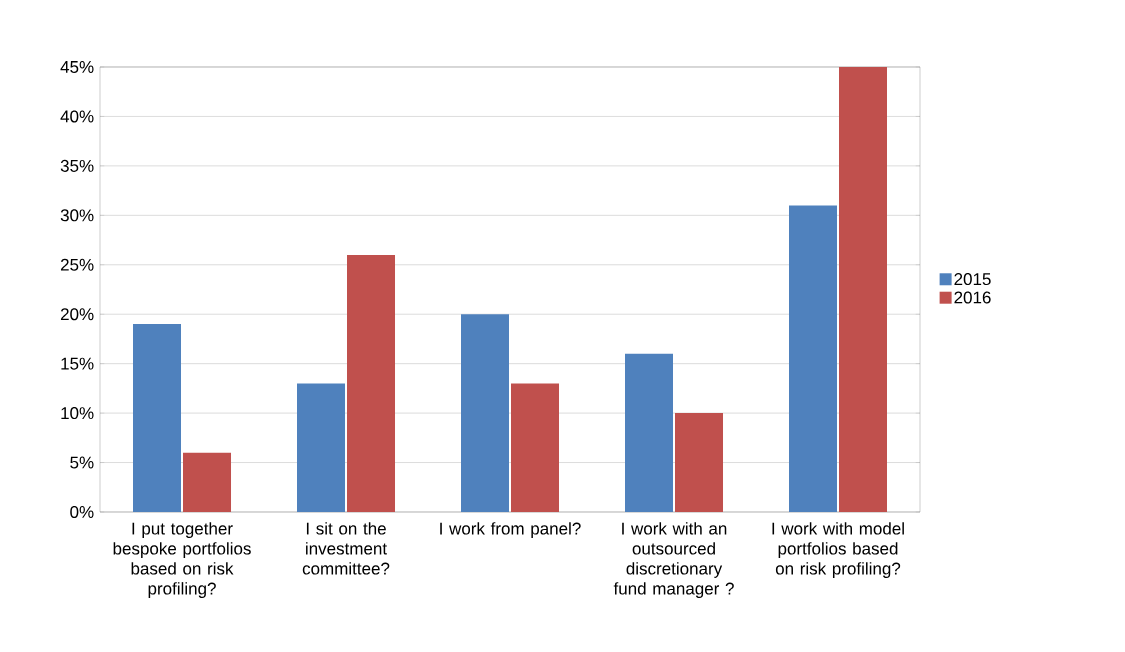 Image resolution: width=1125 pixels, height=652 pixels. What do you see at coordinates (346, 548) in the screenshot?
I see `x-tick-label: I sit on the investment committee?` at bounding box center [346, 548].